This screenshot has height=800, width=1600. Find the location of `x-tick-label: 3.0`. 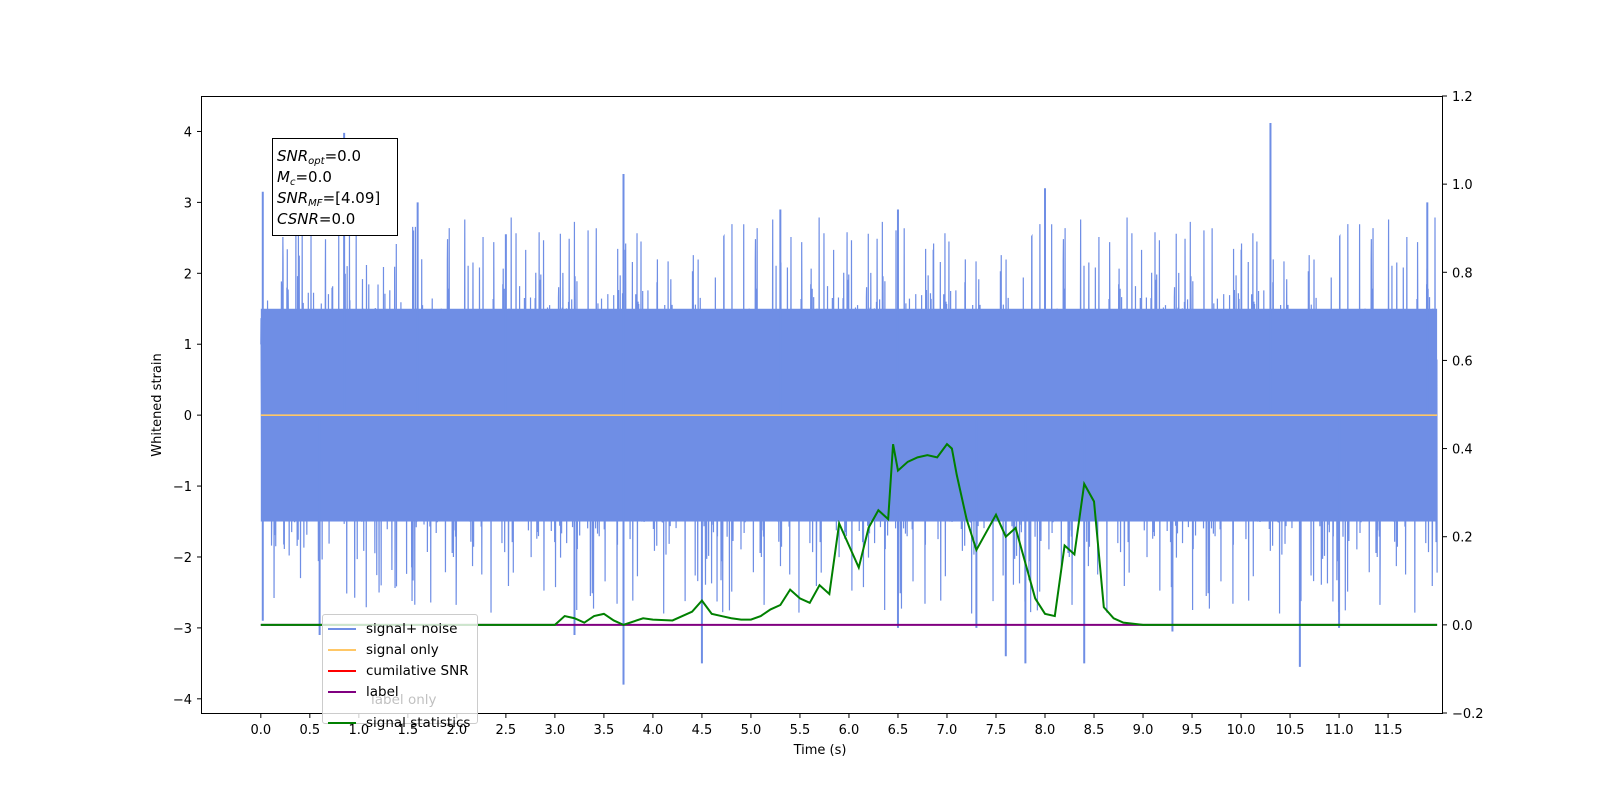

x-tick-label: 3.0 is located at coordinates (555, 730).